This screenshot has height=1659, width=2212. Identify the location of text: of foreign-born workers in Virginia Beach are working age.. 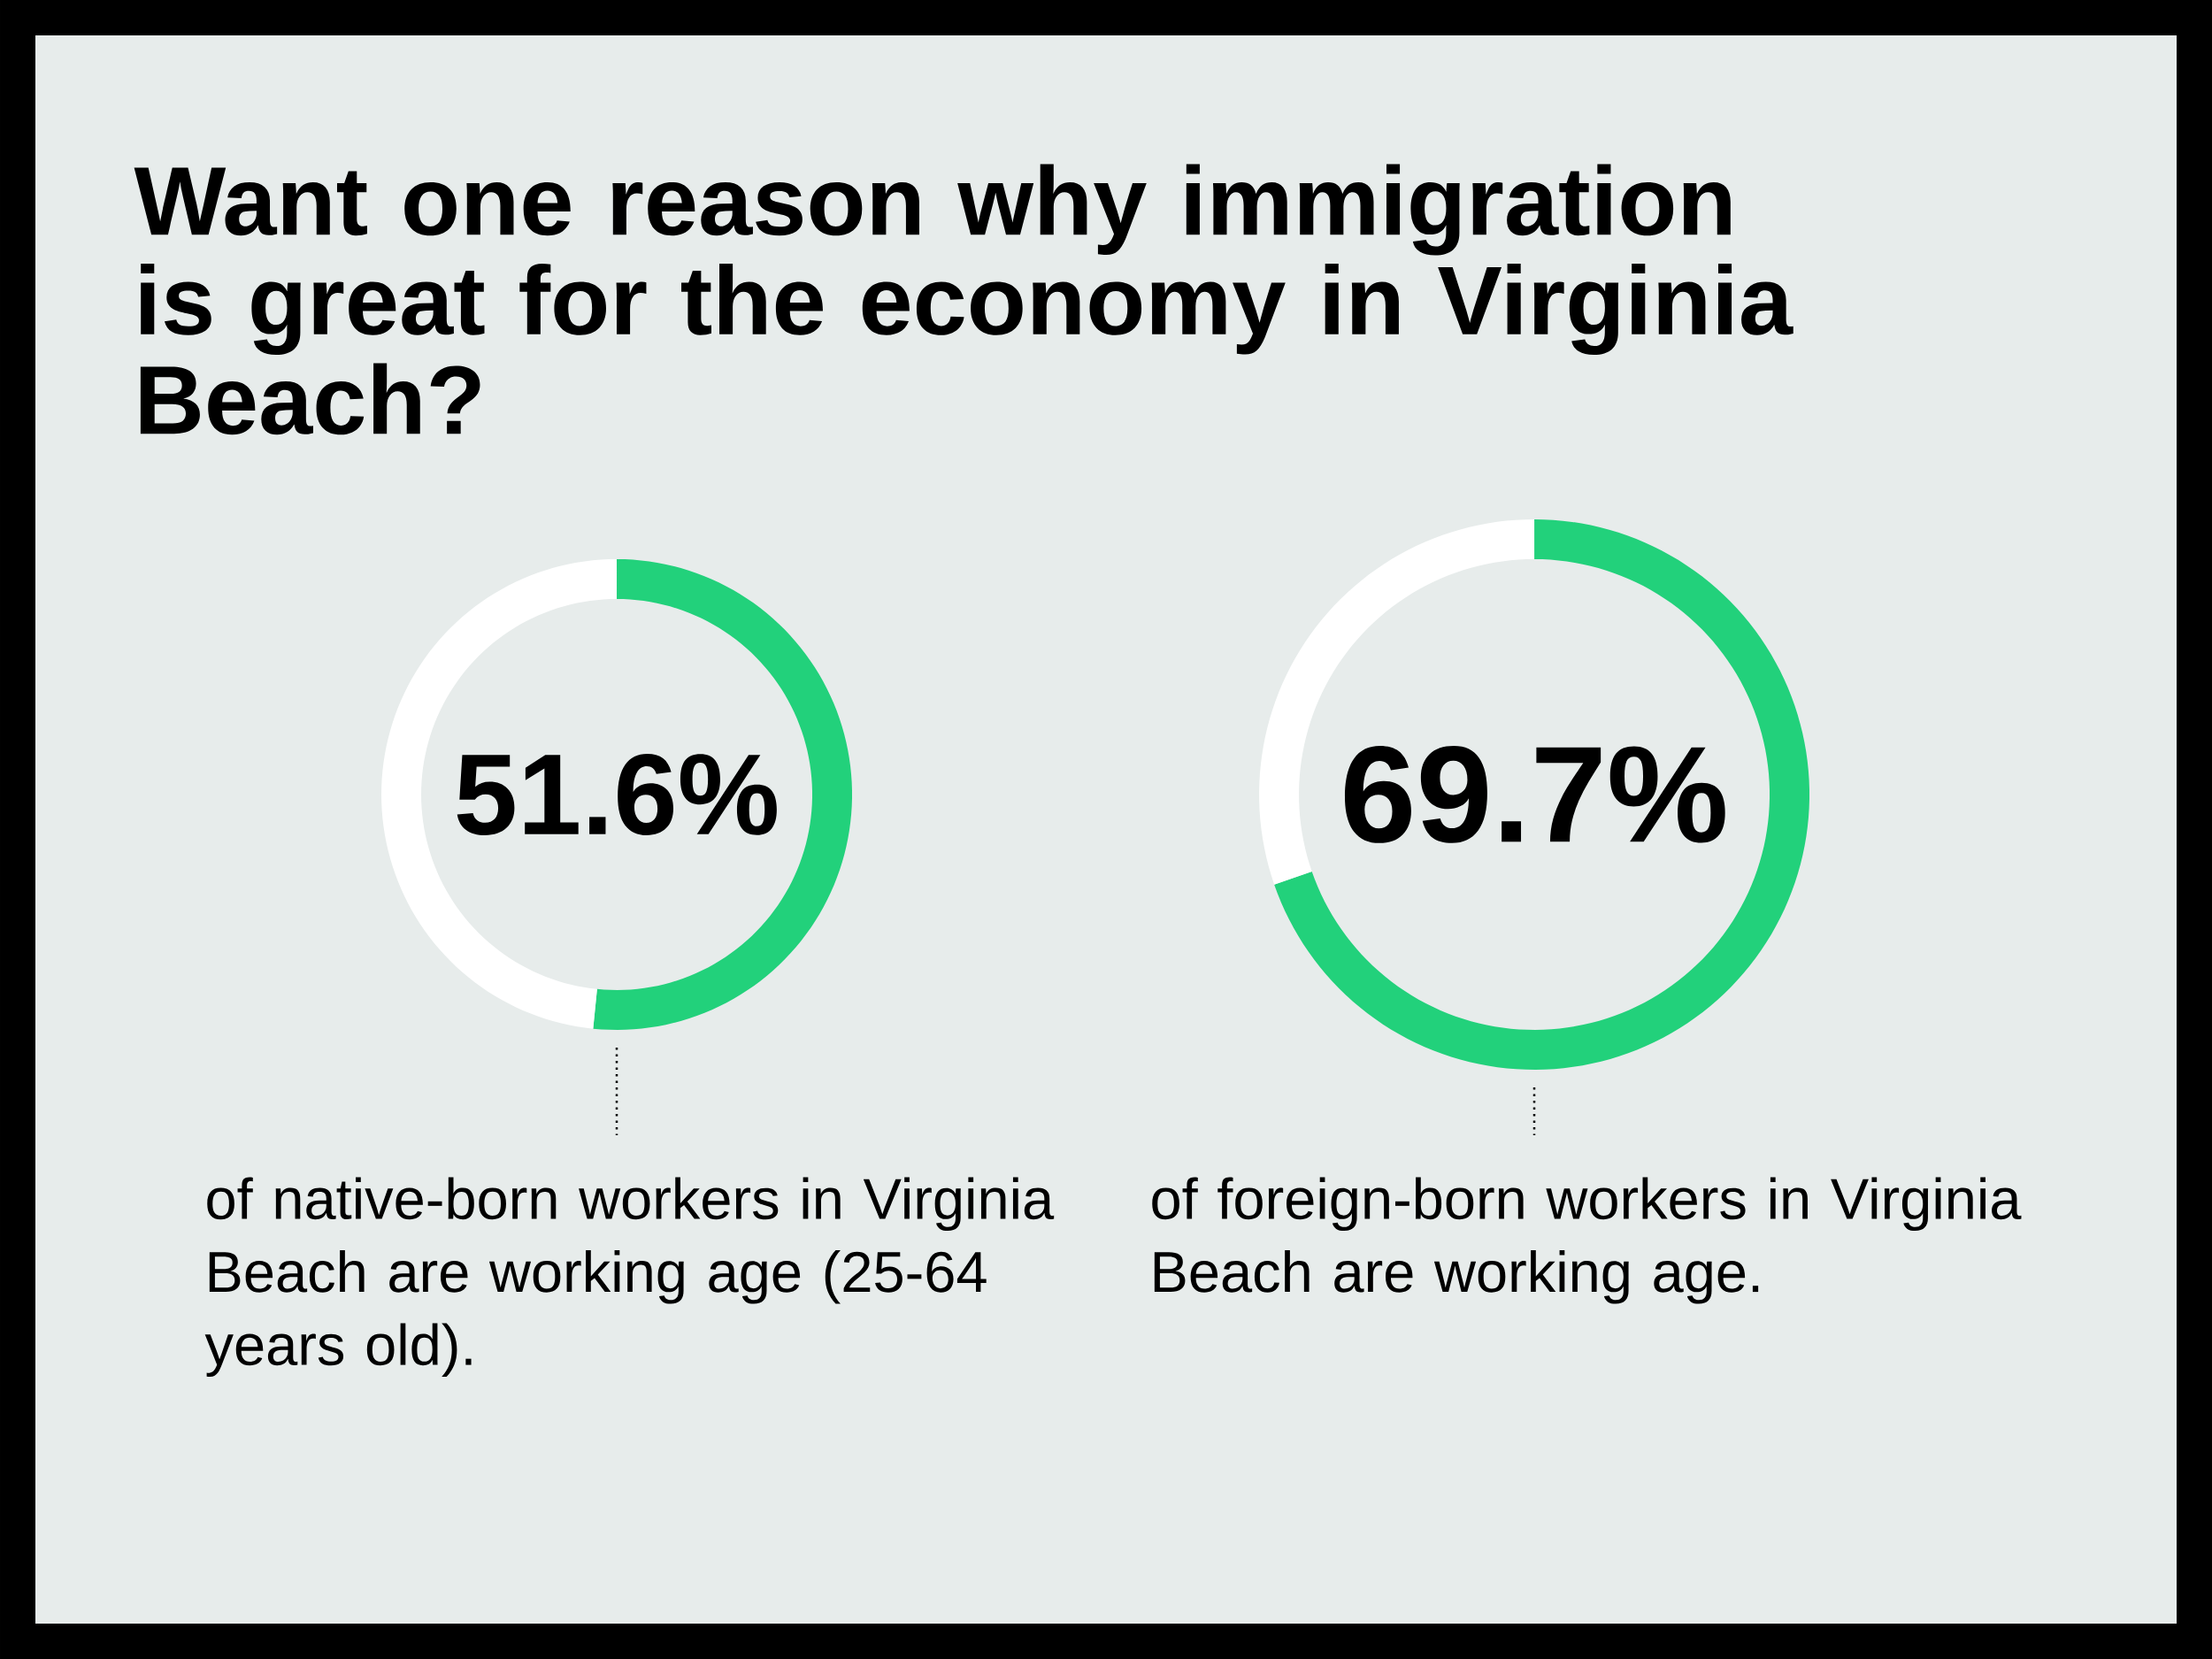
(1587, 1241).